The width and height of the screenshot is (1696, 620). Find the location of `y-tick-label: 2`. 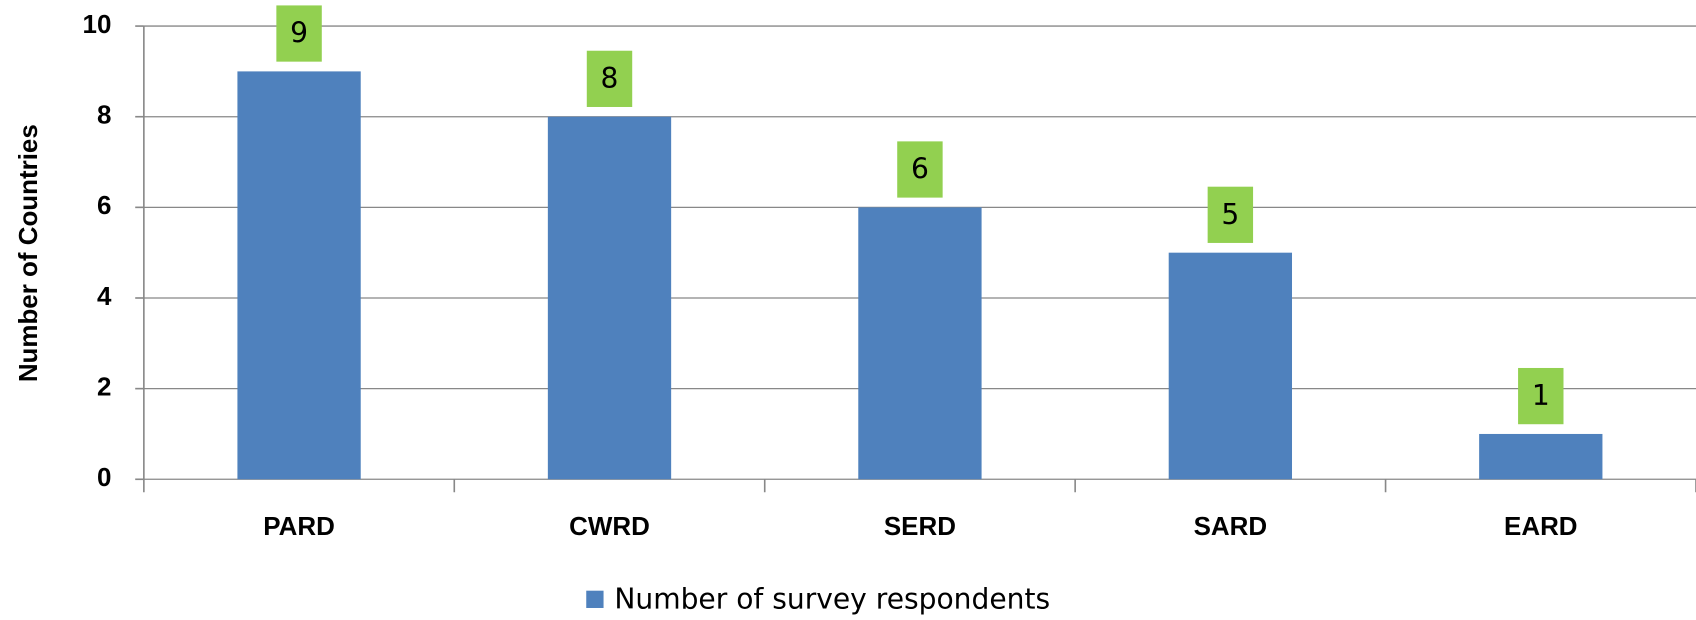

y-tick-label: 2 is located at coordinates (104, 387).